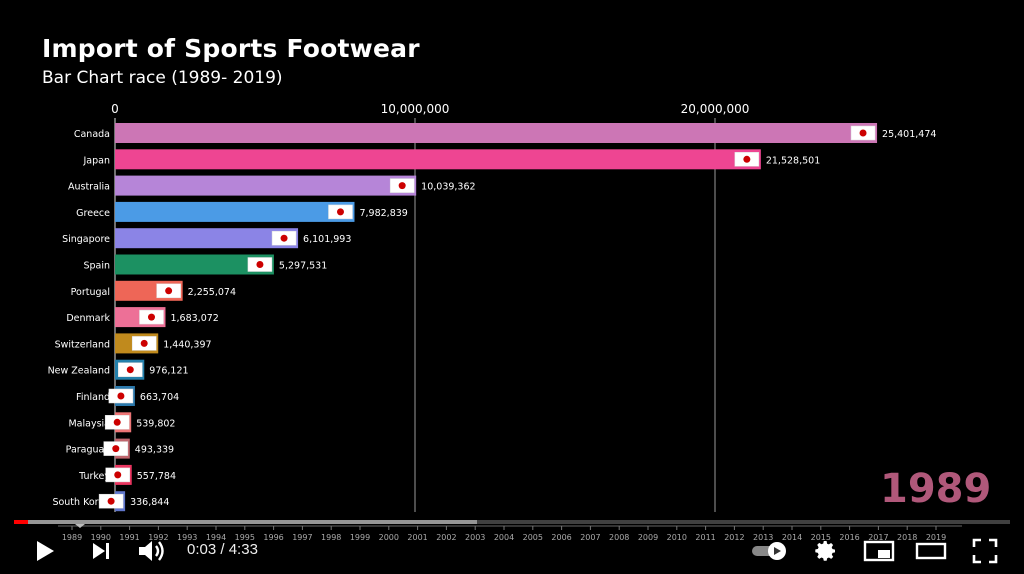  Describe the element at coordinates (94, 476) in the screenshot. I see `category-label: Turkey` at that location.